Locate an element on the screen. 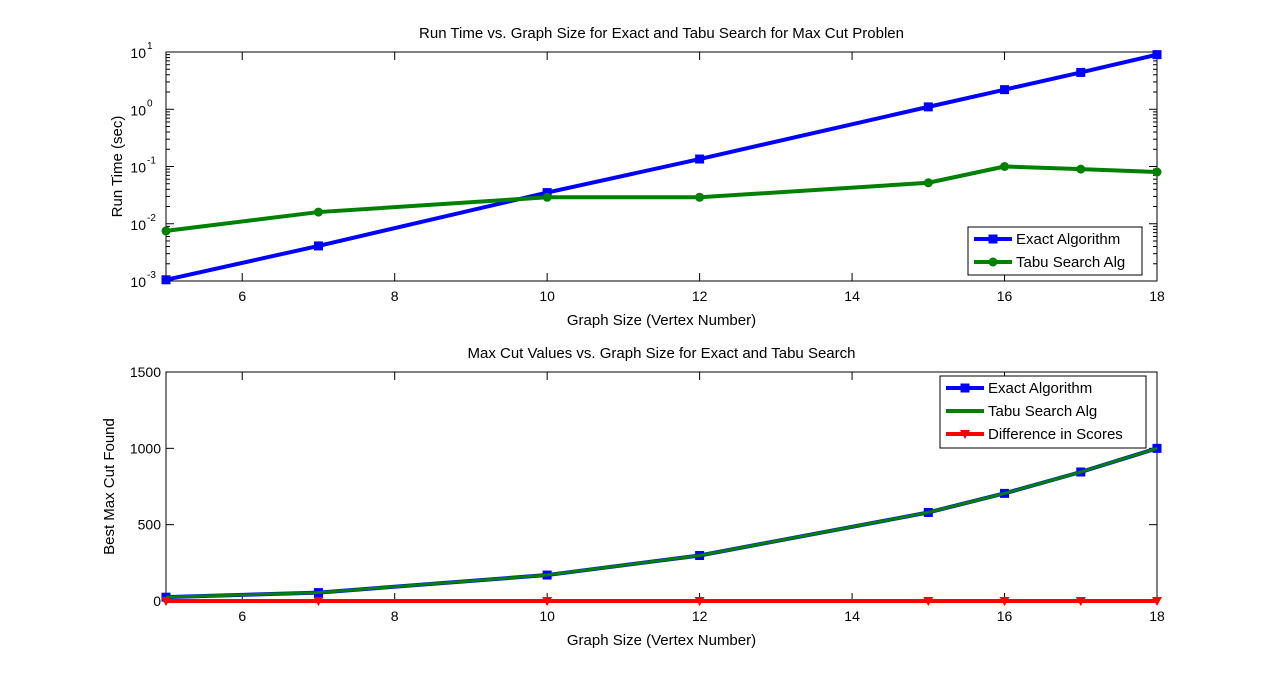 The image size is (1276, 677). y-tick-label: 1500 is located at coordinates (145, 372).